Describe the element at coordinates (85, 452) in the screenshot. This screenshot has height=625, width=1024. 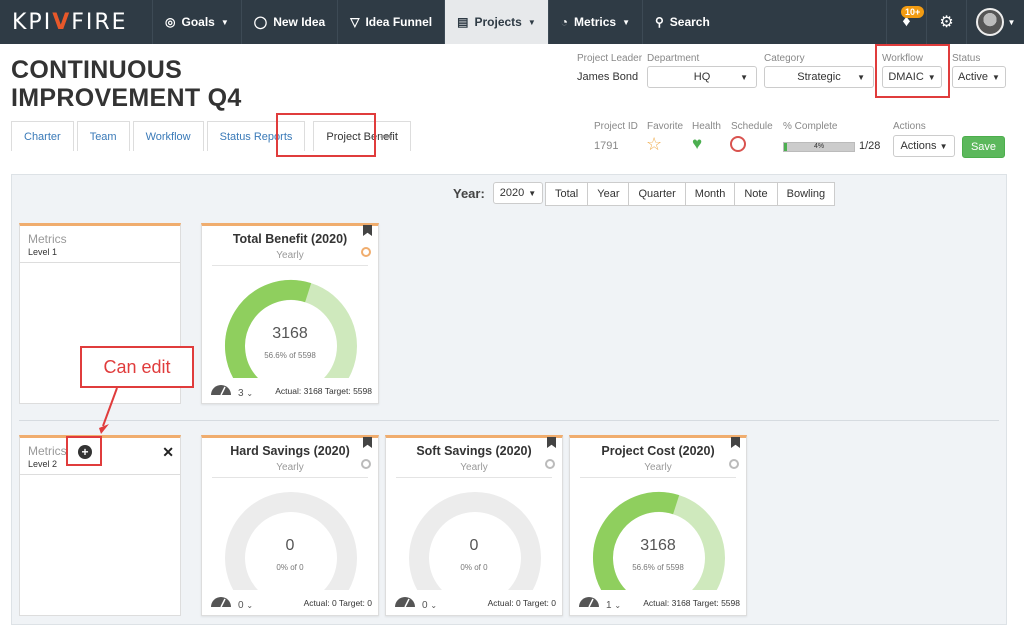
I see `add-metric-icon: +` at that location.